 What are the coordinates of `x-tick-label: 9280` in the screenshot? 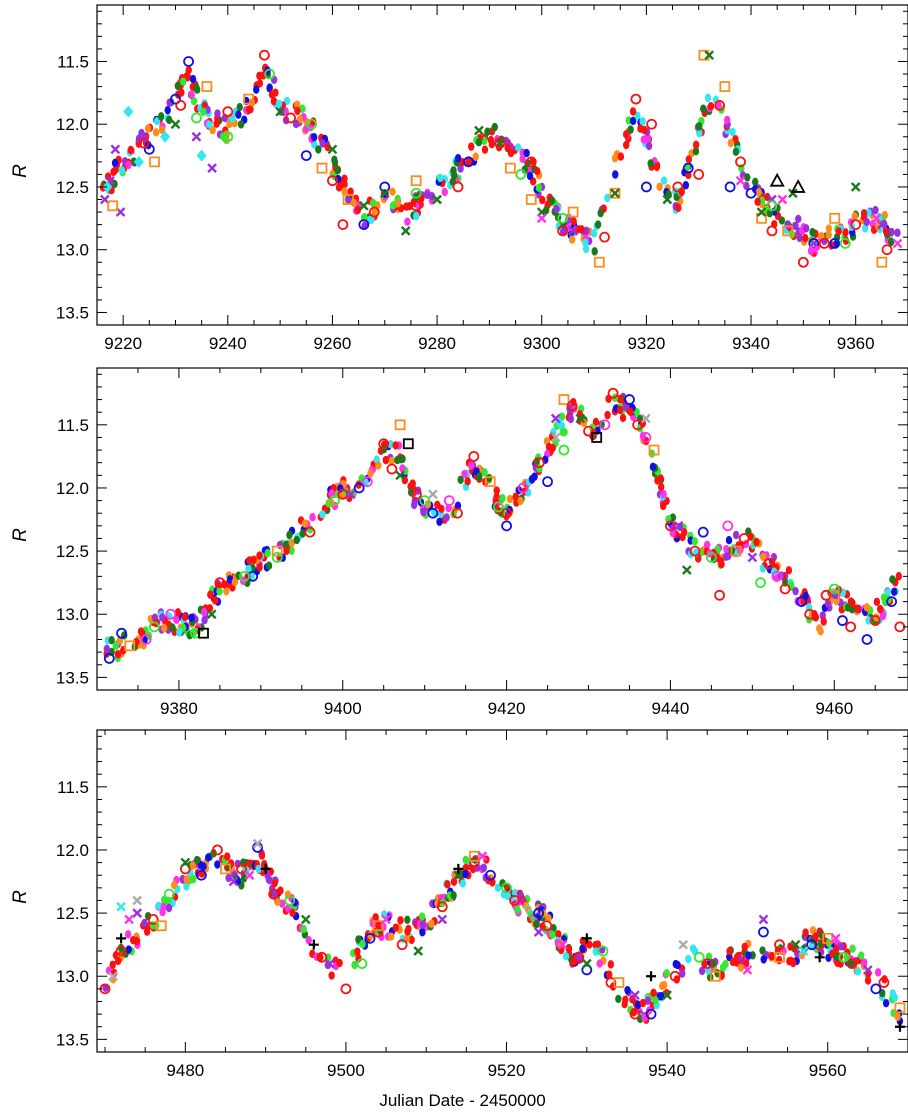 It's located at (437, 343).